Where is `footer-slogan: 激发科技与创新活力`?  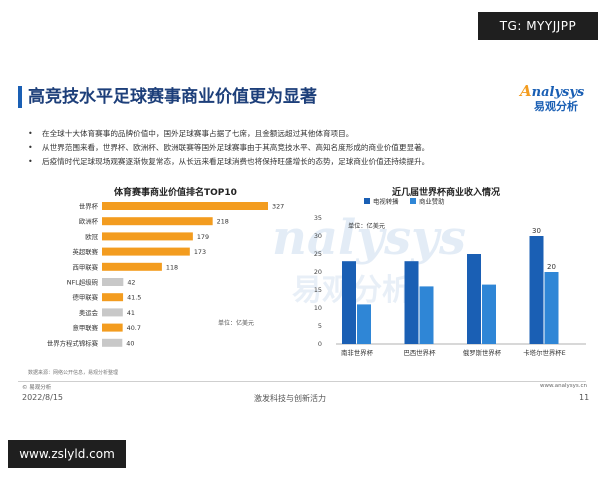
footer-slogan: 激发科技与创新活力 is located at coordinates (290, 398).